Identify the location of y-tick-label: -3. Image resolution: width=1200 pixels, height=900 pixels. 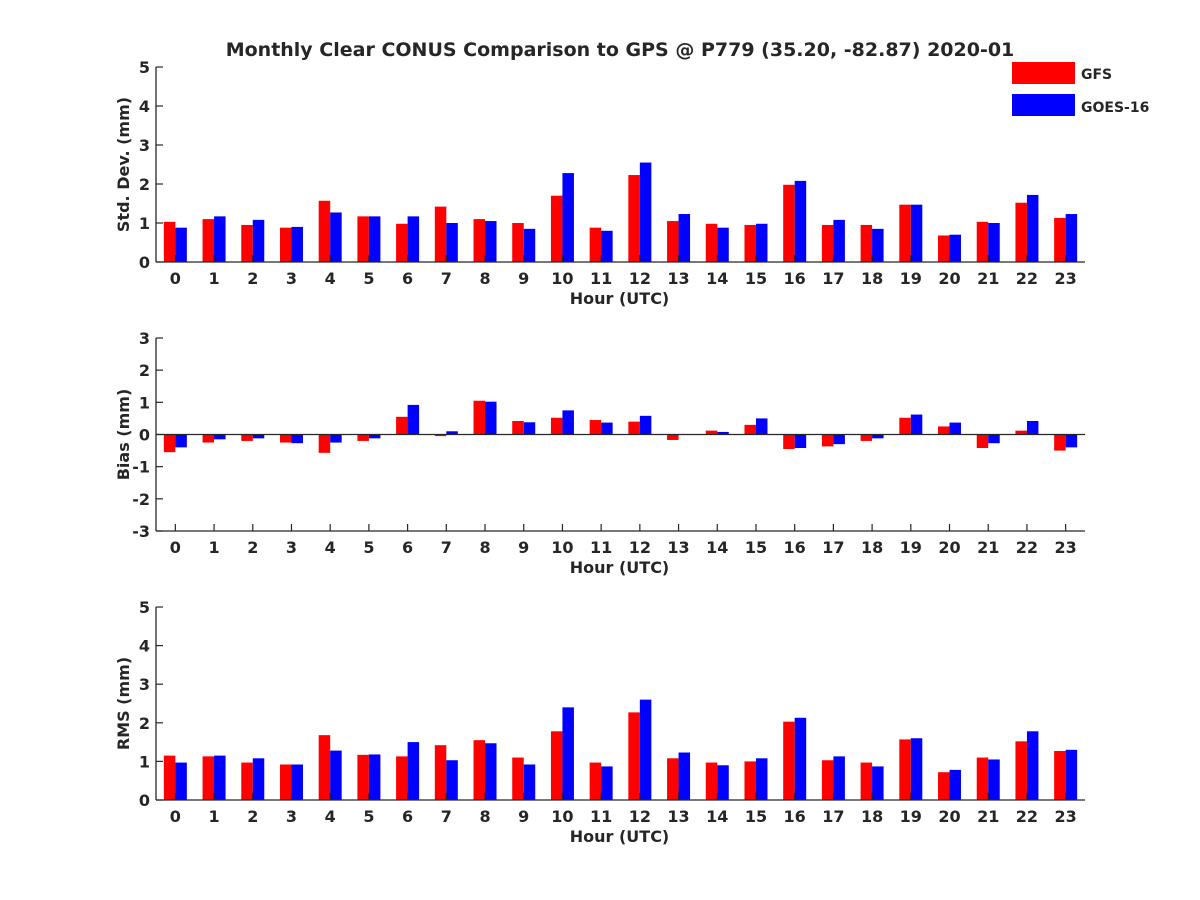
(141, 531).